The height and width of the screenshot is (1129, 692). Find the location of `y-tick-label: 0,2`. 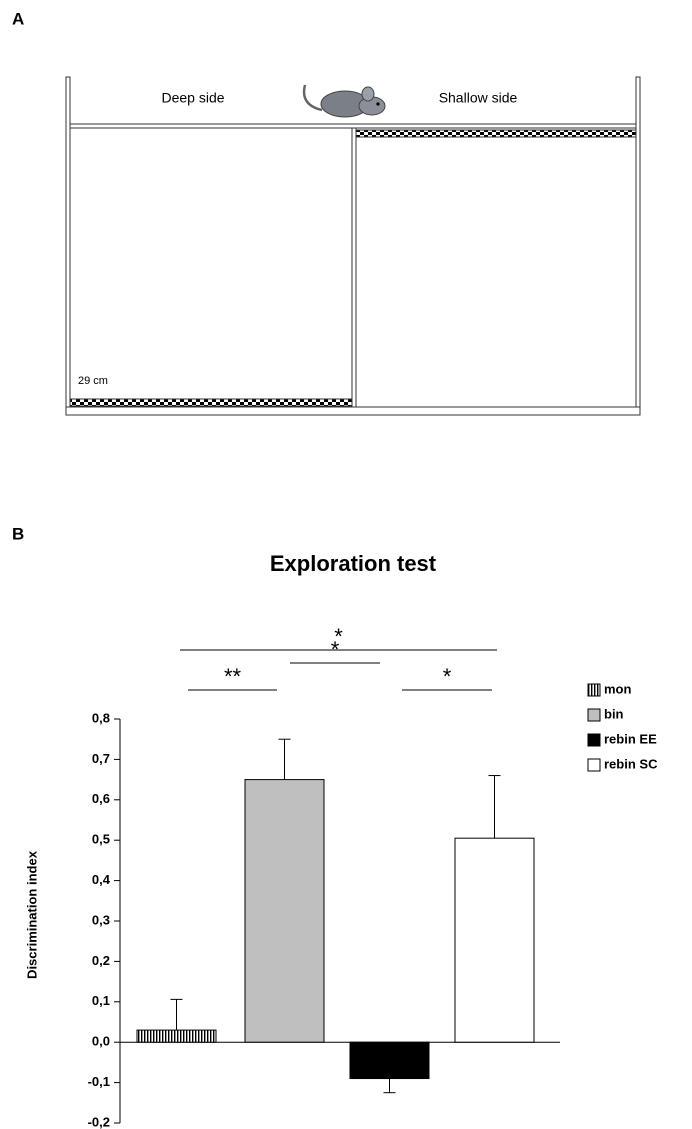

y-tick-label: 0,2 is located at coordinates (101, 960).